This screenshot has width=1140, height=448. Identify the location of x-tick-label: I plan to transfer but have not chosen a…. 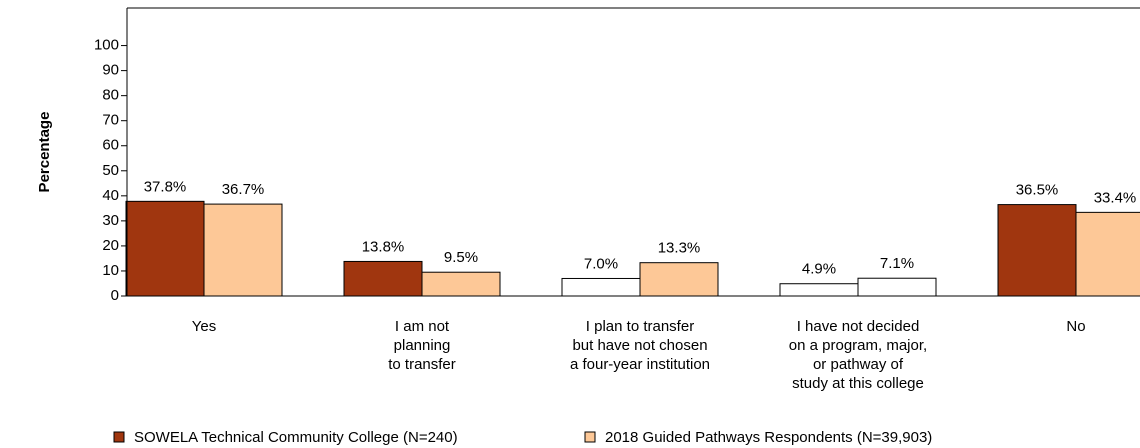
(640, 345).